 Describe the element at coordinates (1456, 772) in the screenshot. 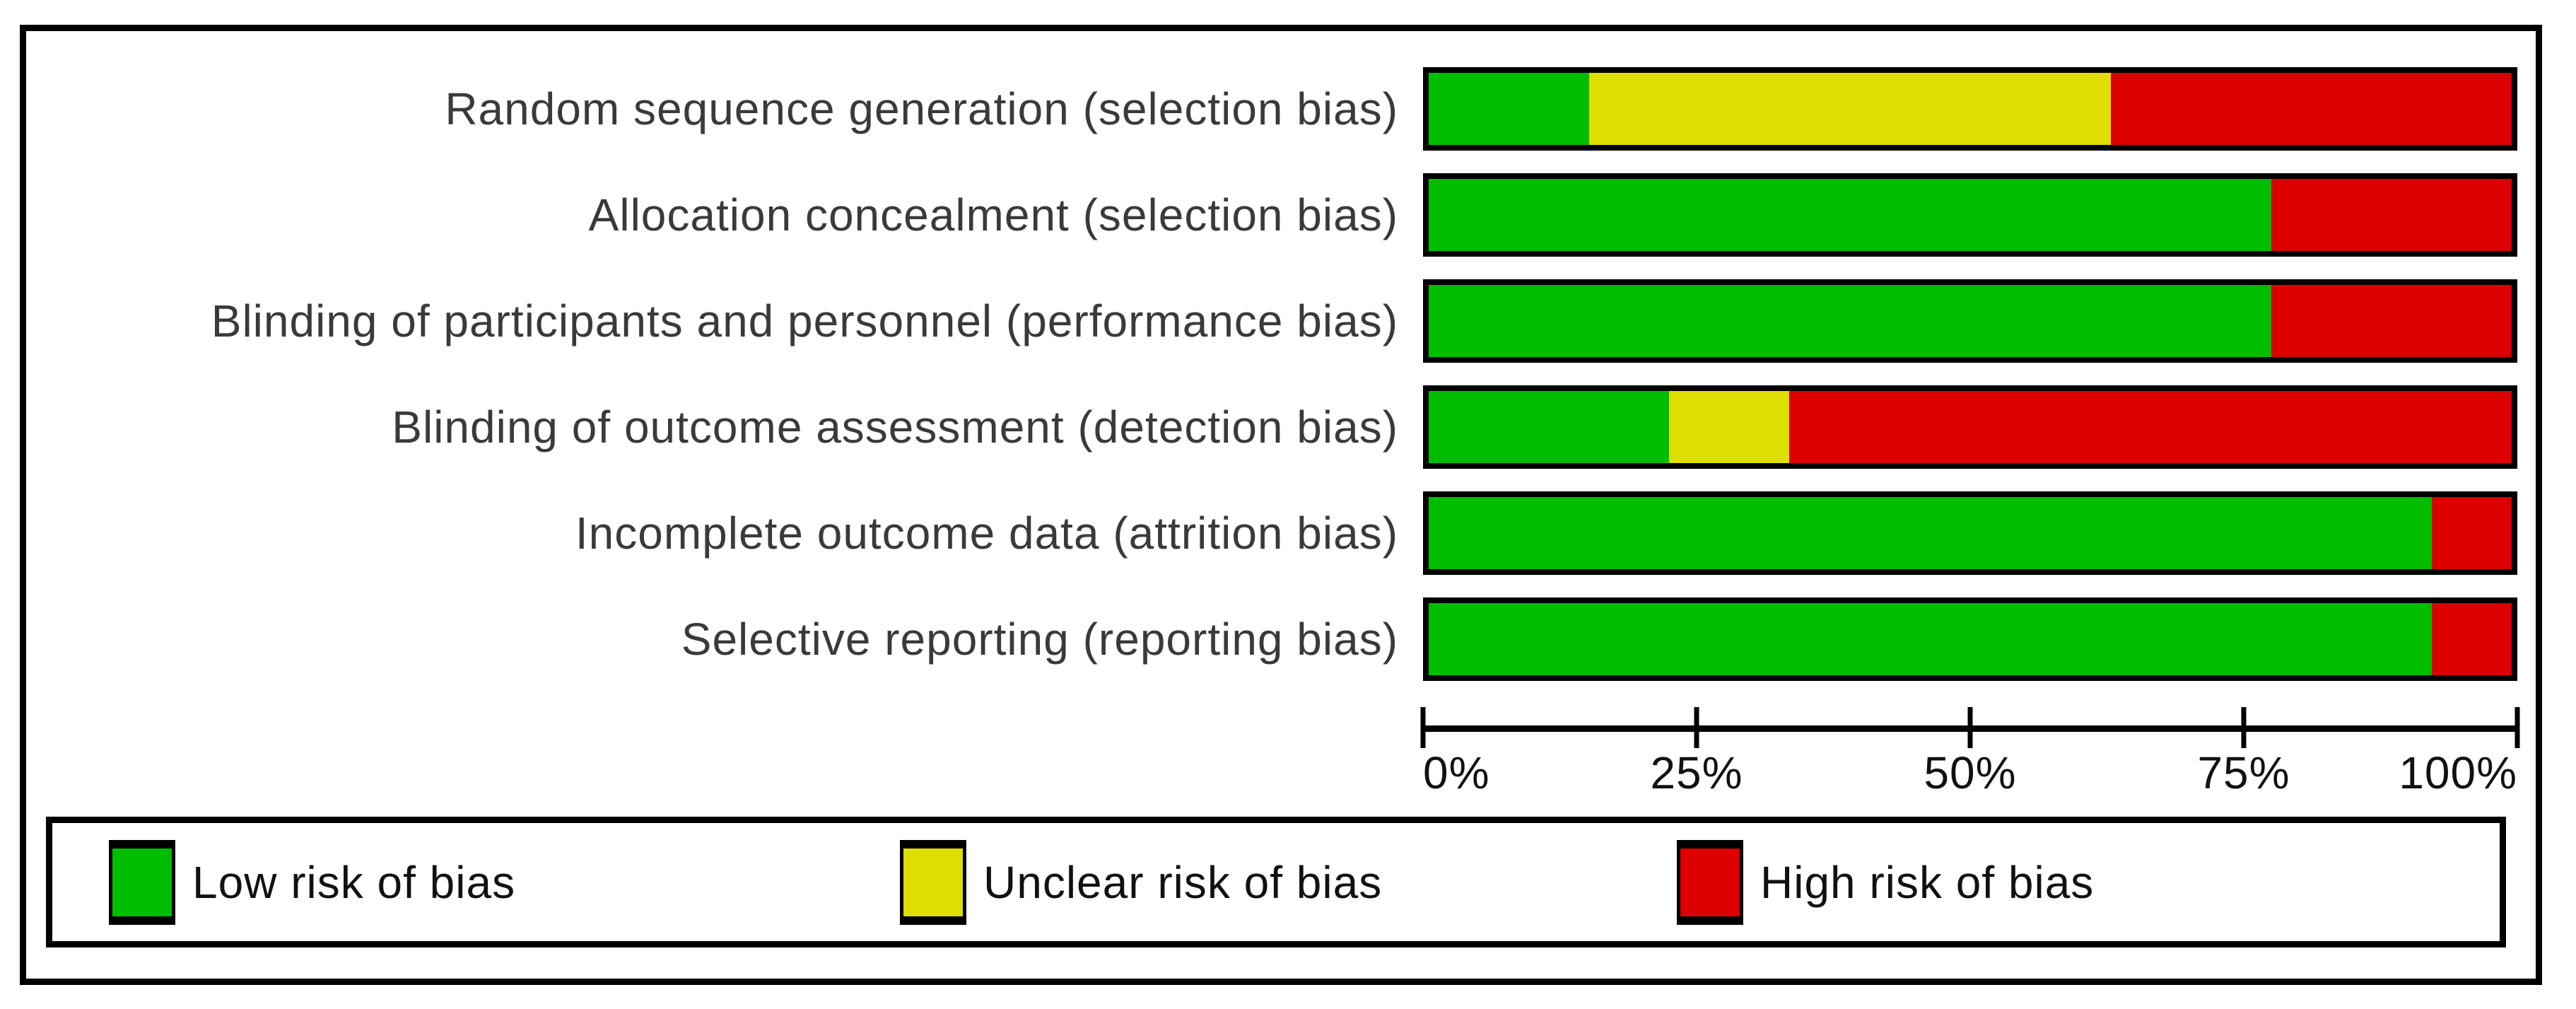

I see `x-axis-tick-label: 0%` at that location.